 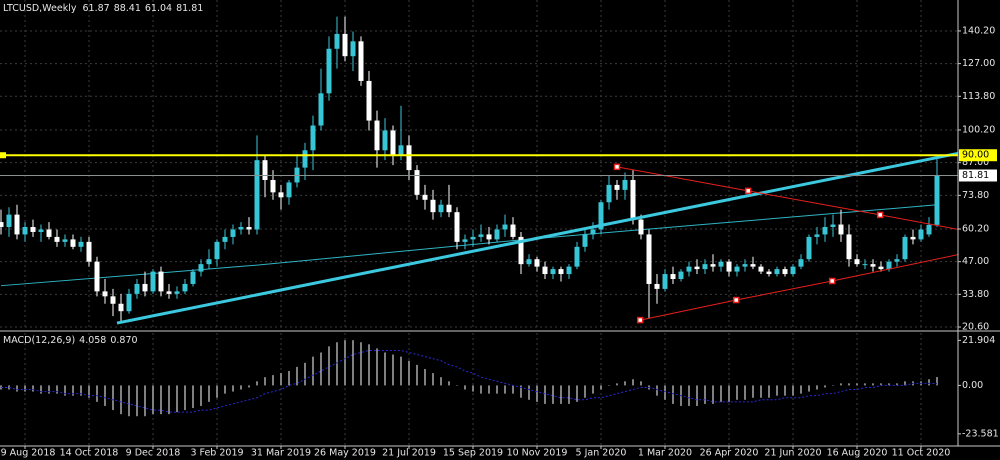 What do you see at coordinates (601, 453) in the screenshot?
I see `x-tick-label: 5 Jan 2020` at bounding box center [601, 453].